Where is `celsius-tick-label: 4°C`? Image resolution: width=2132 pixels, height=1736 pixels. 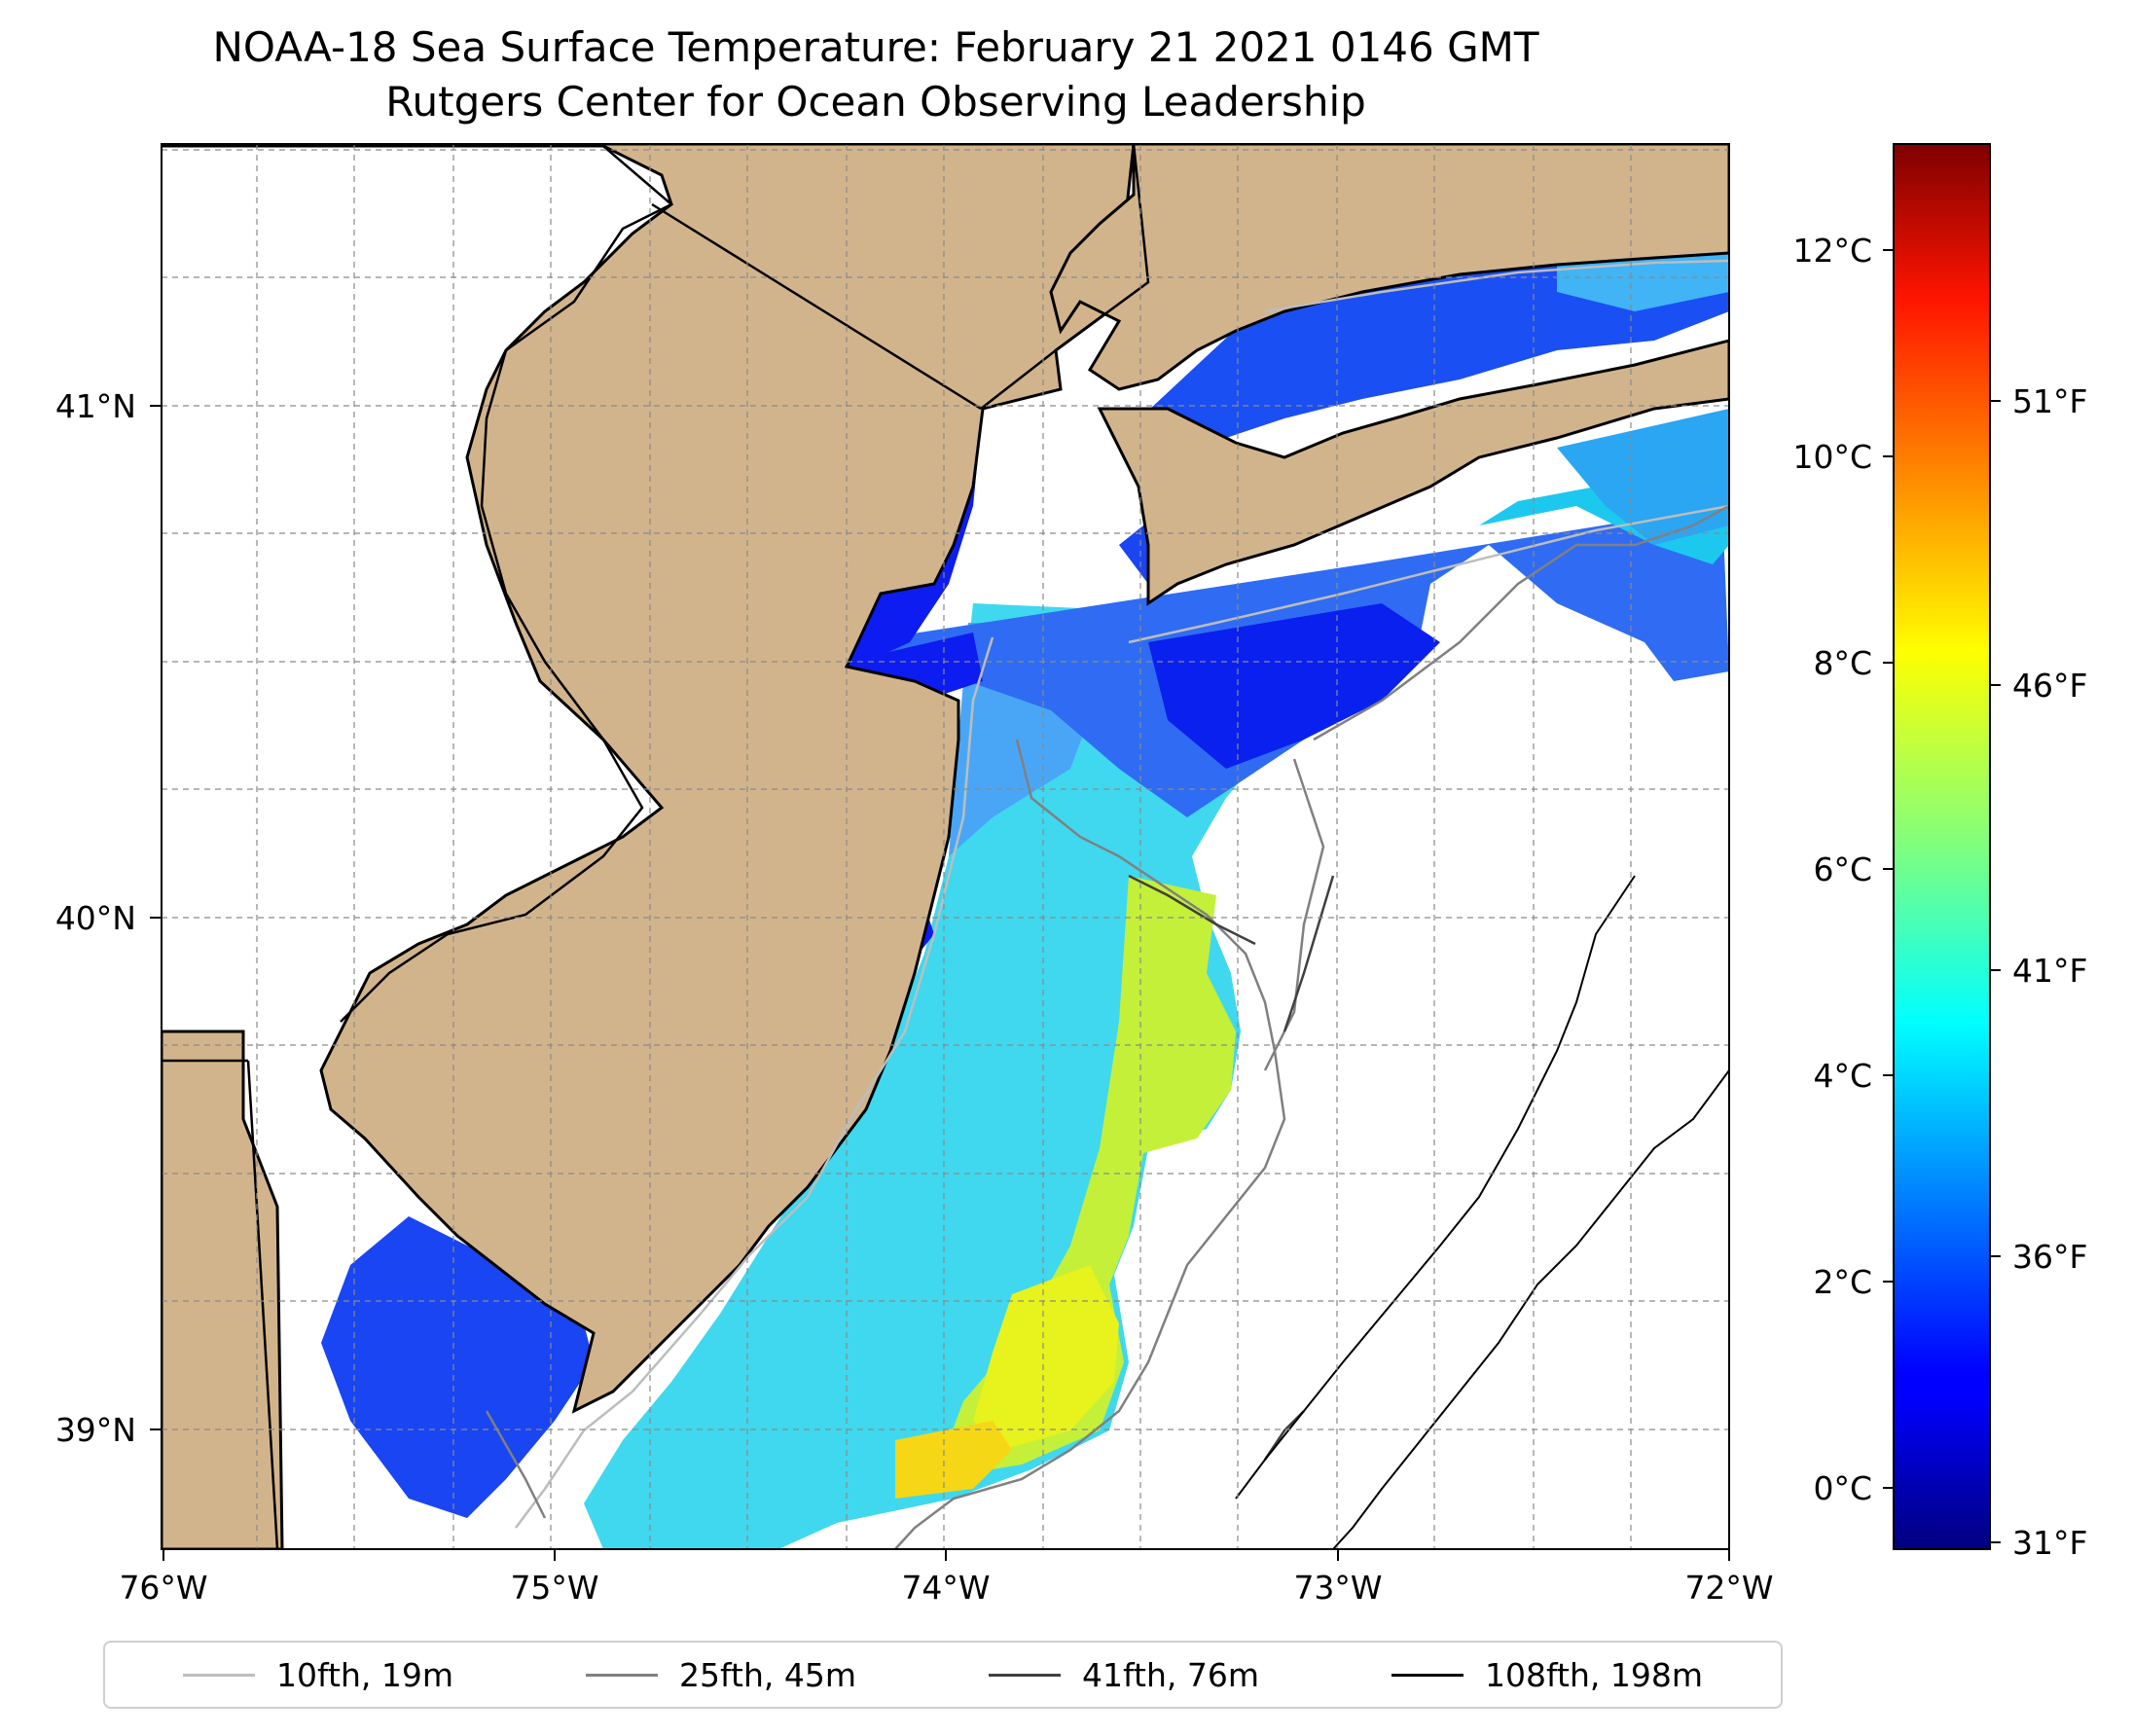
celsius-tick-label: 4°C is located at coordinates (1843, 1076).